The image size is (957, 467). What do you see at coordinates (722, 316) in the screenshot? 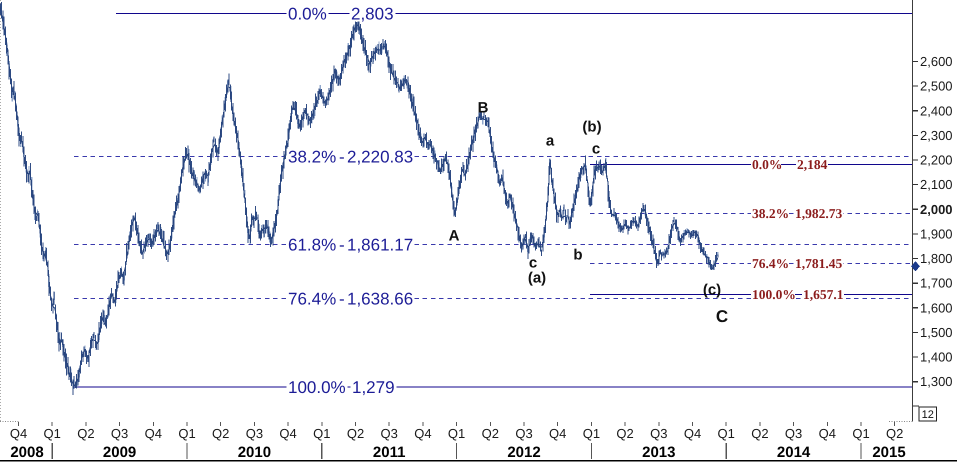
I see `svg-text: C` at bounding box center [722, 316].